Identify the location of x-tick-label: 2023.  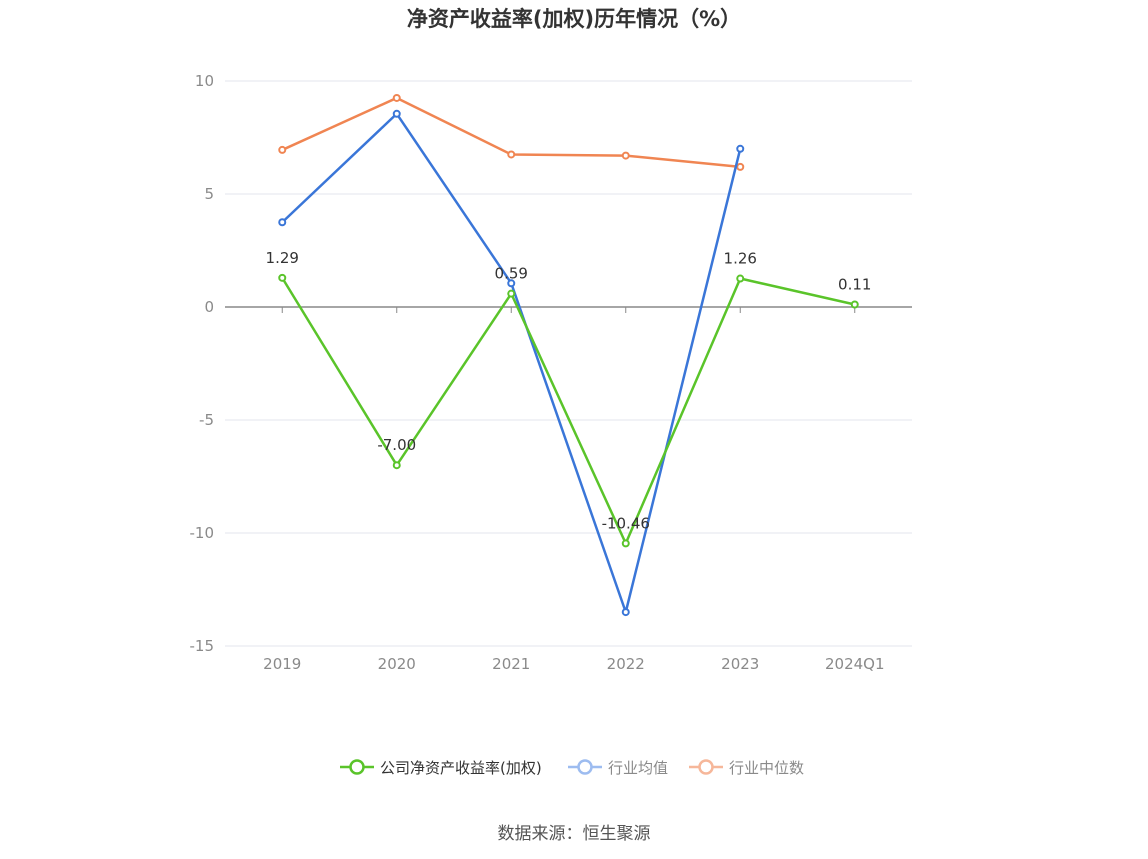
(740, 664).